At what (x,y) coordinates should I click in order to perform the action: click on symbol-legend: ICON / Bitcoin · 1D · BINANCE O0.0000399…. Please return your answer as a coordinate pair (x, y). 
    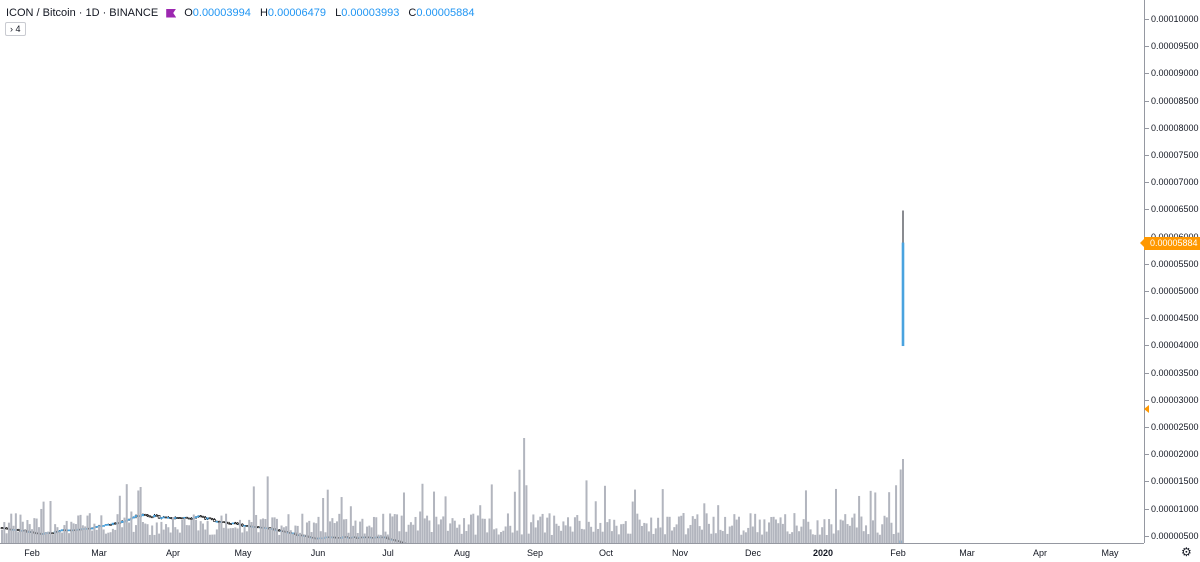
    Looking at the image, I should click on (240, 13).